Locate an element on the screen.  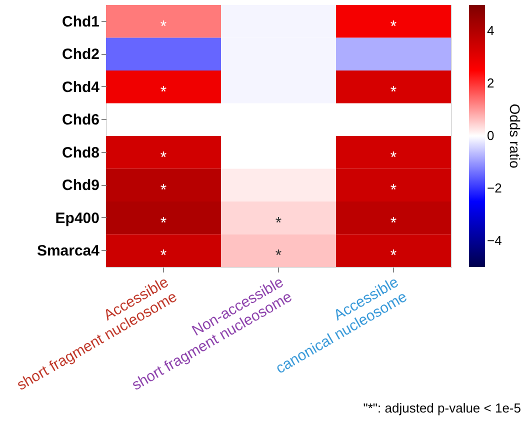
y-tick-label: Chd6 is located at coordinates (81, 120).